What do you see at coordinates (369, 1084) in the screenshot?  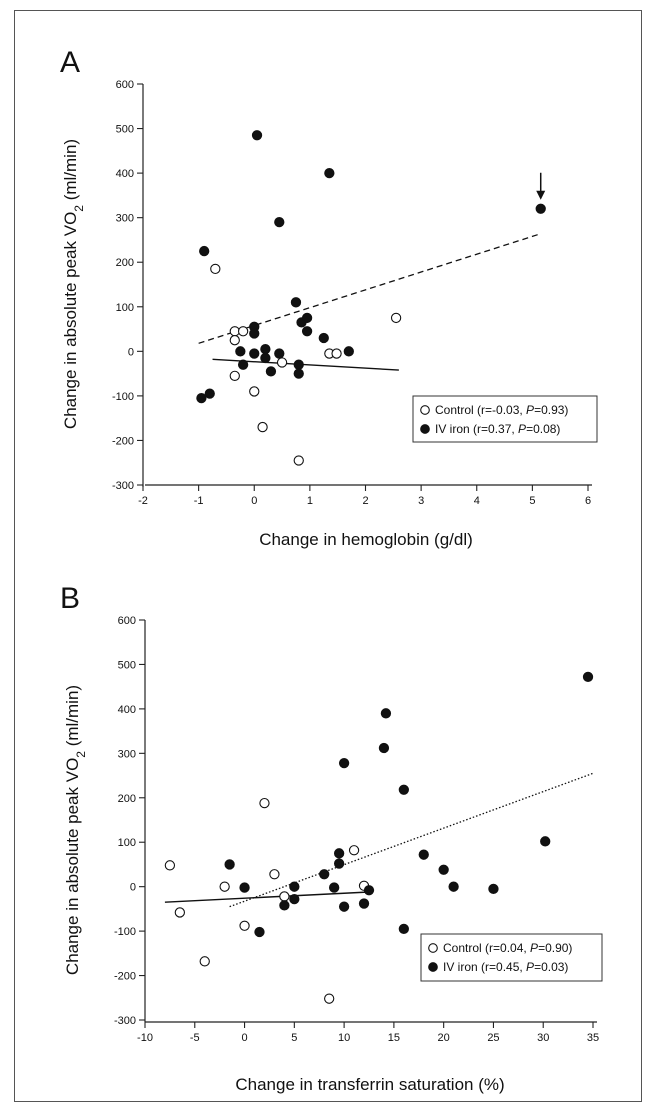 I see `panel-b-x-axis-label: Change in transferrin saturation (%)` at bounding box center [369, 1084].